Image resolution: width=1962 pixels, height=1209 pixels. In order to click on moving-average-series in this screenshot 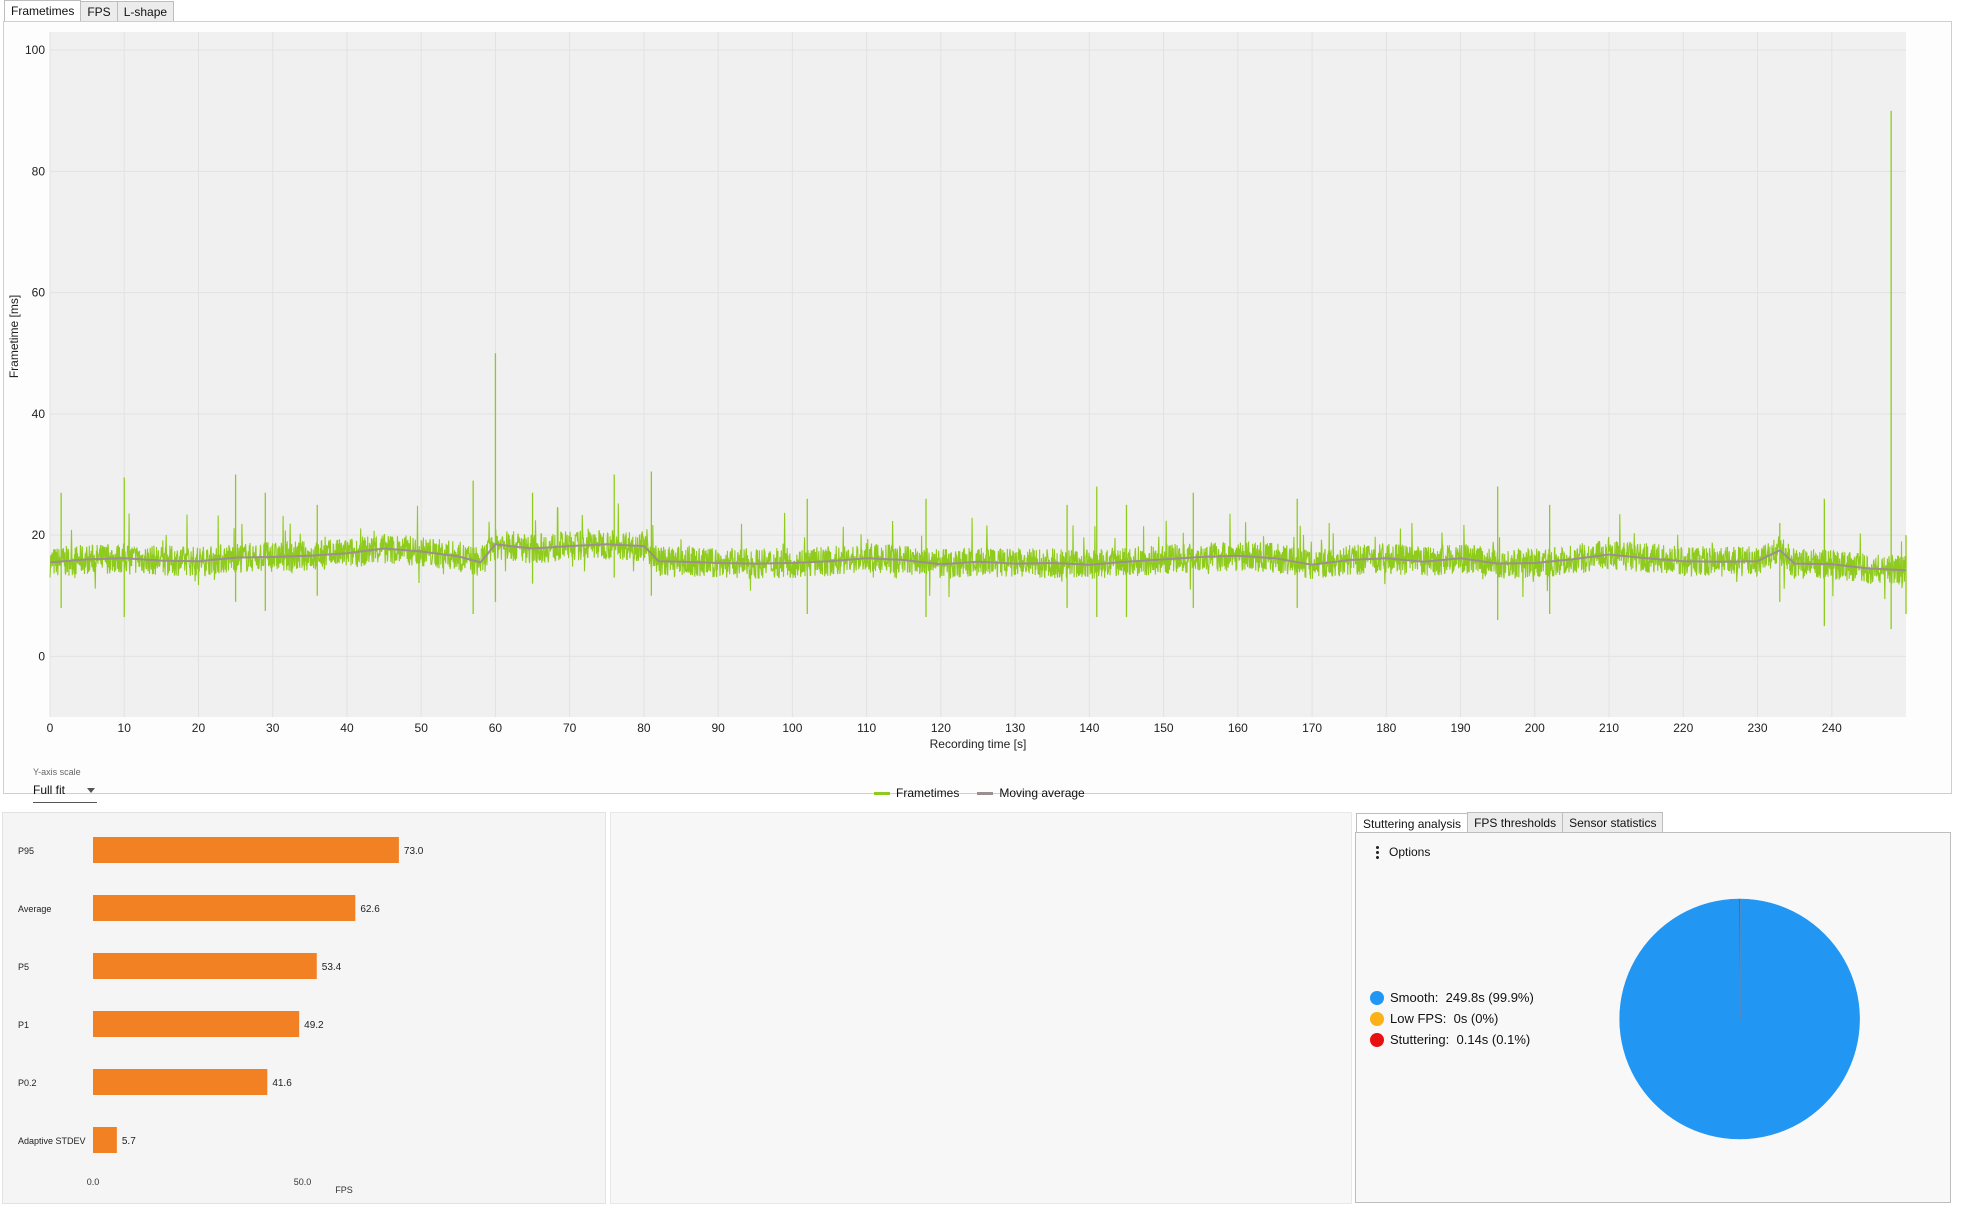, I will do `click(978, 557)`.